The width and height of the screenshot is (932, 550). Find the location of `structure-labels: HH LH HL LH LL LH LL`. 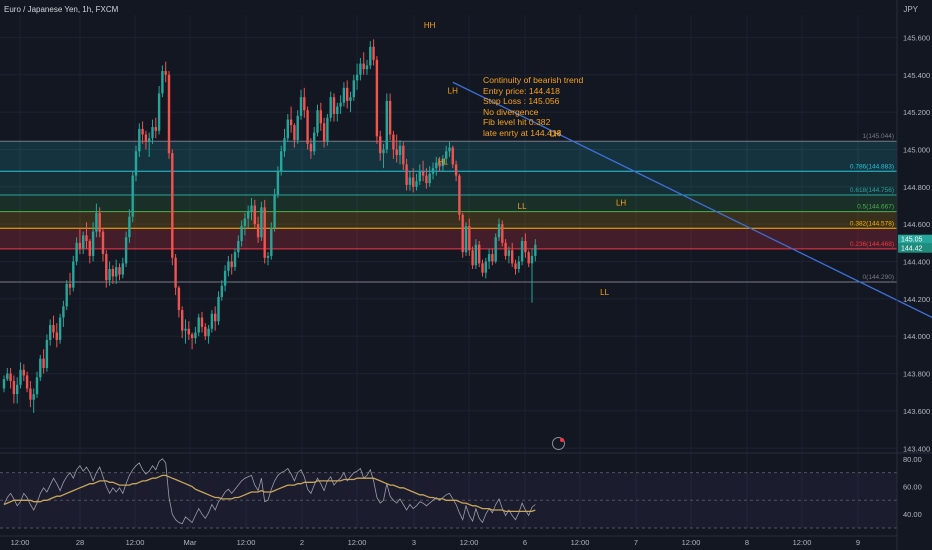

structure-labels: HH LH HL LH LL LH LL is located at coordinates (525, 159).